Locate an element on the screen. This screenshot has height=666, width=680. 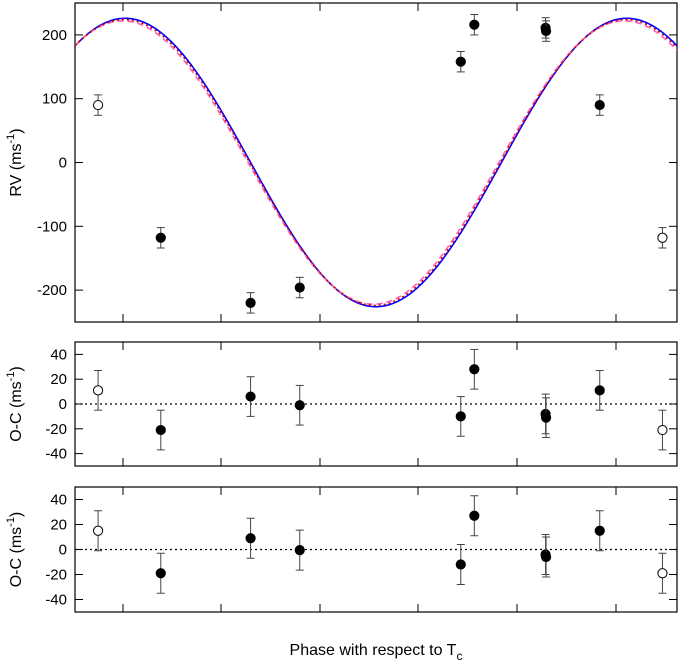
y-axis-label-text: RV (ms is located at coordinates (16, 170).